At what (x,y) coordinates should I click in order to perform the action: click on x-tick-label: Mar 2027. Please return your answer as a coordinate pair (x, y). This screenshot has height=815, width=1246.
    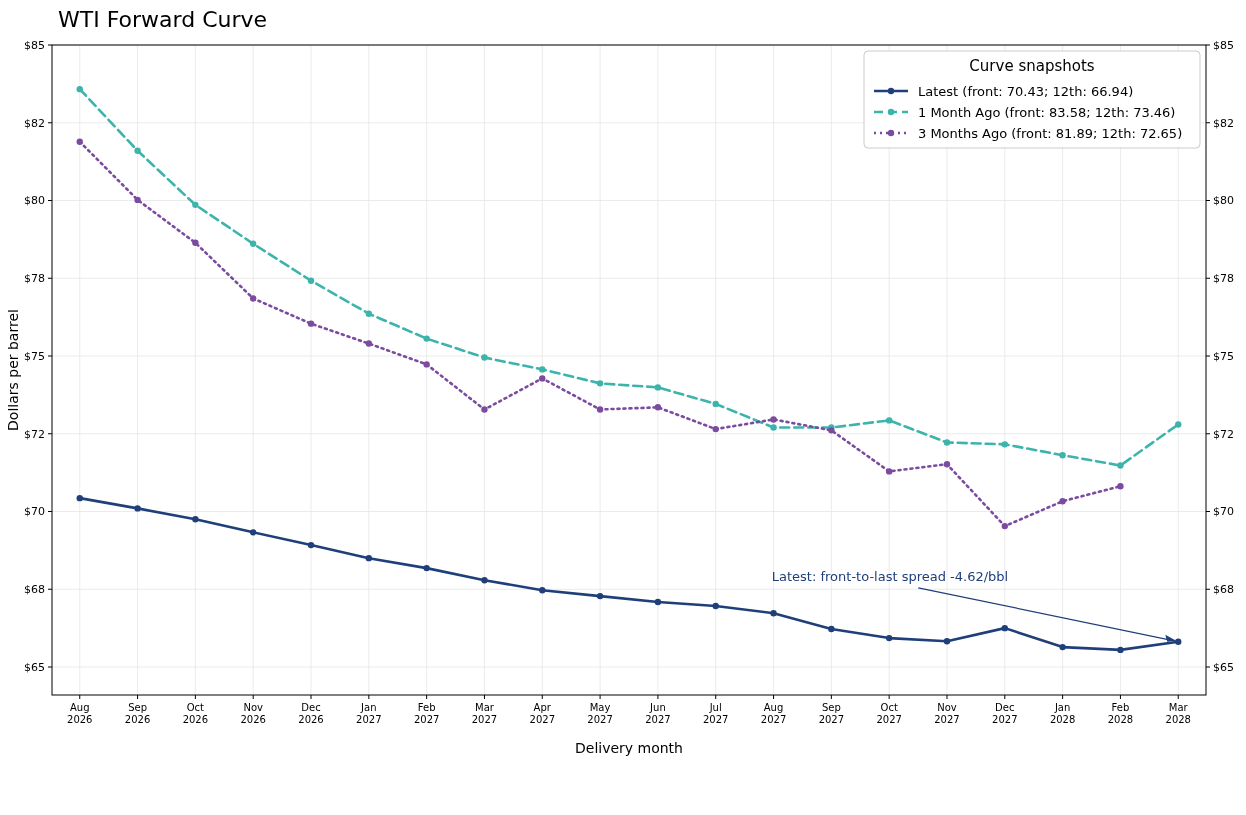
    Looking at the image, I should click on (484, 713).